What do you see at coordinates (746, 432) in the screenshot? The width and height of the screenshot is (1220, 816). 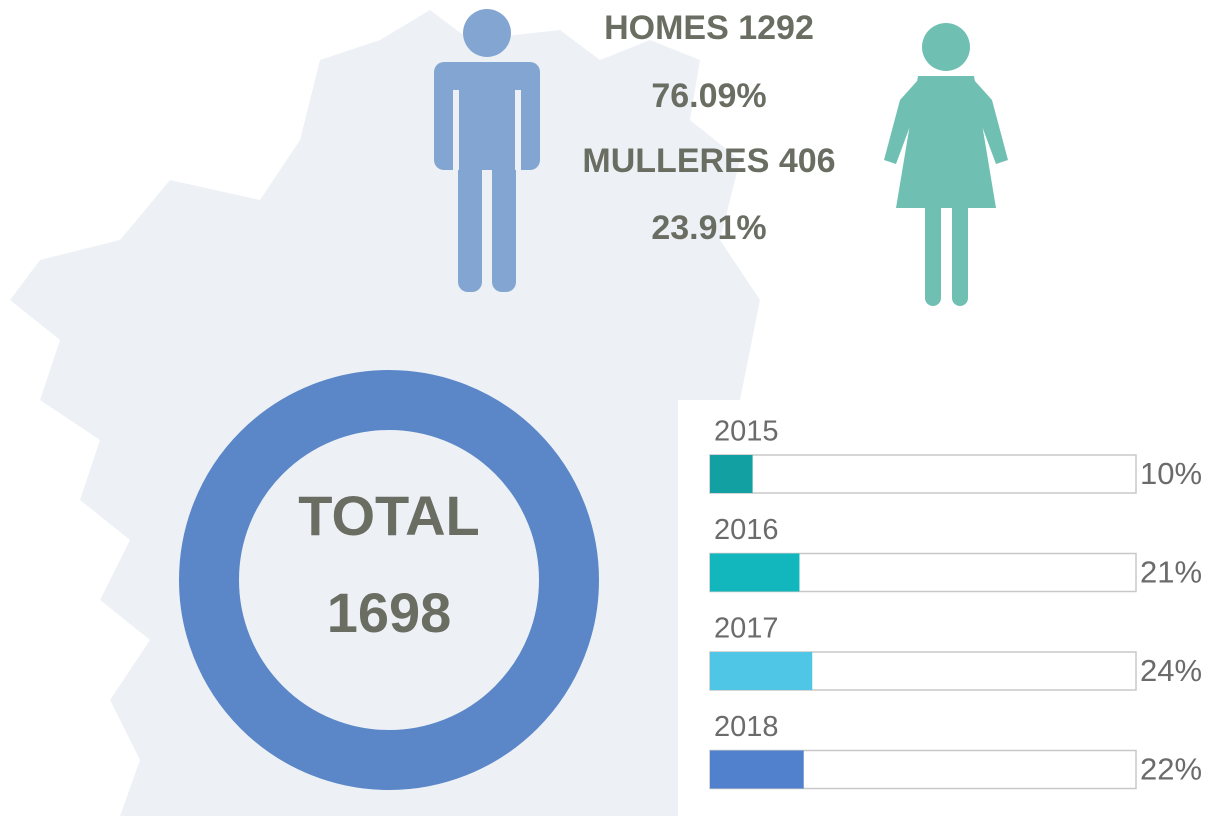 I see `year-label: 2015` at bounding box center [746, 432].